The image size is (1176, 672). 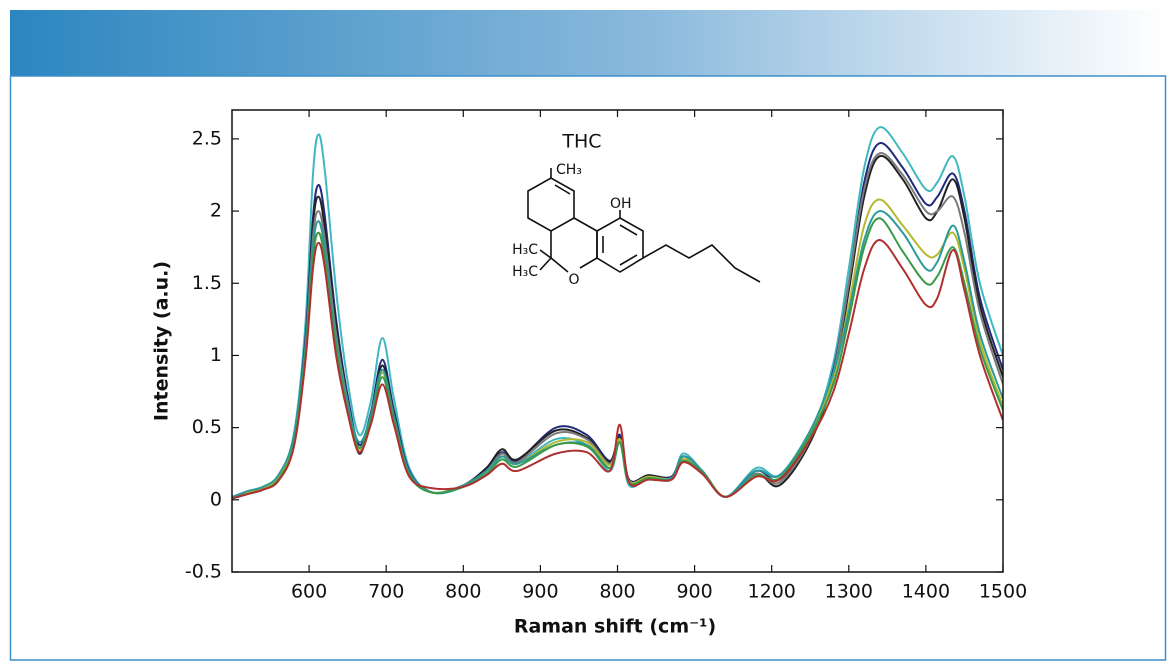 What do you see at coordinates (621, 204) in the screenshot?
I see `atom-label: OH` at bounding box center [621, 204].